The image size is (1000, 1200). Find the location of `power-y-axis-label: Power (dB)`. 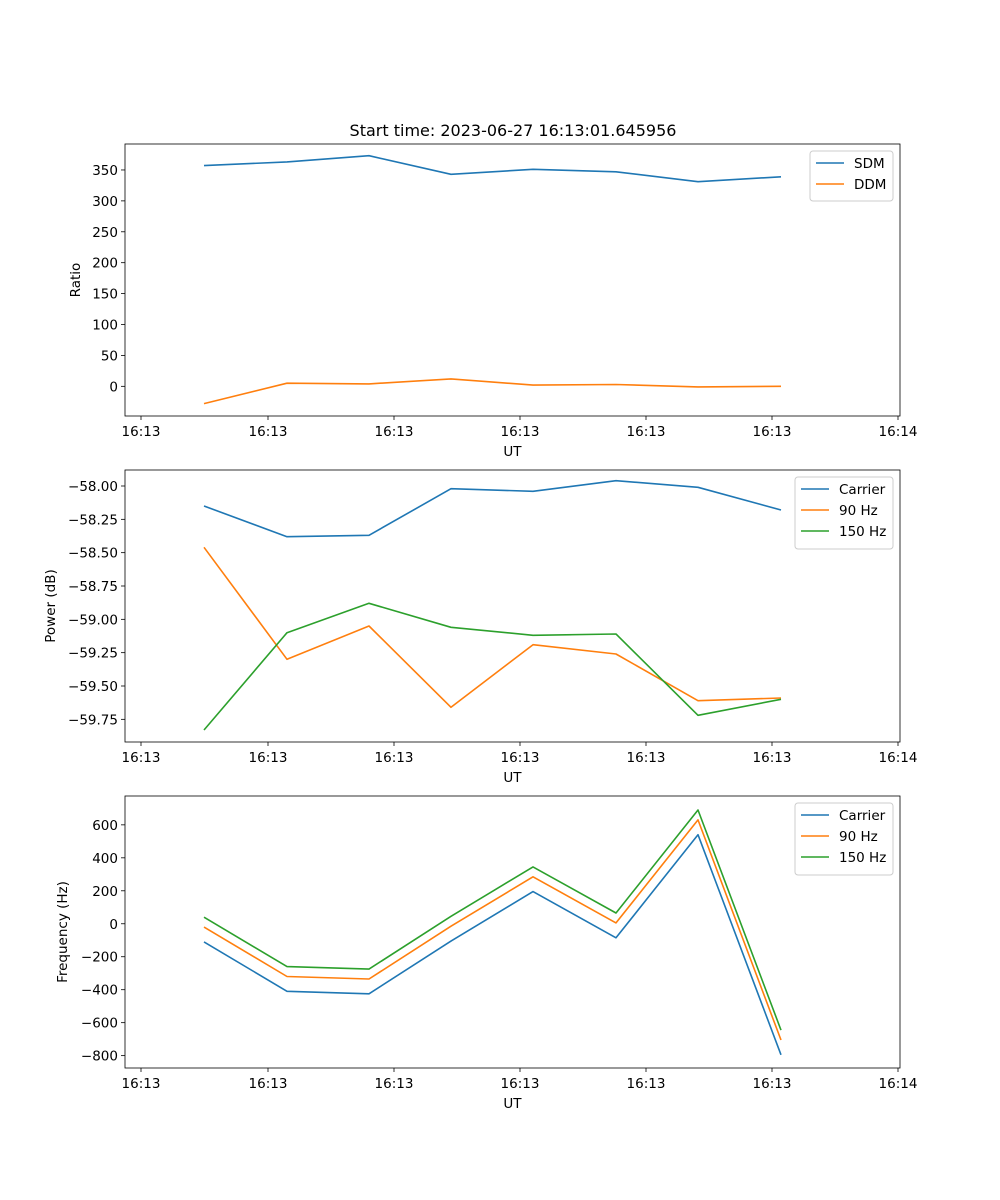

power-y-axis-label: Power (dB) is located at coordinates (51, 605).